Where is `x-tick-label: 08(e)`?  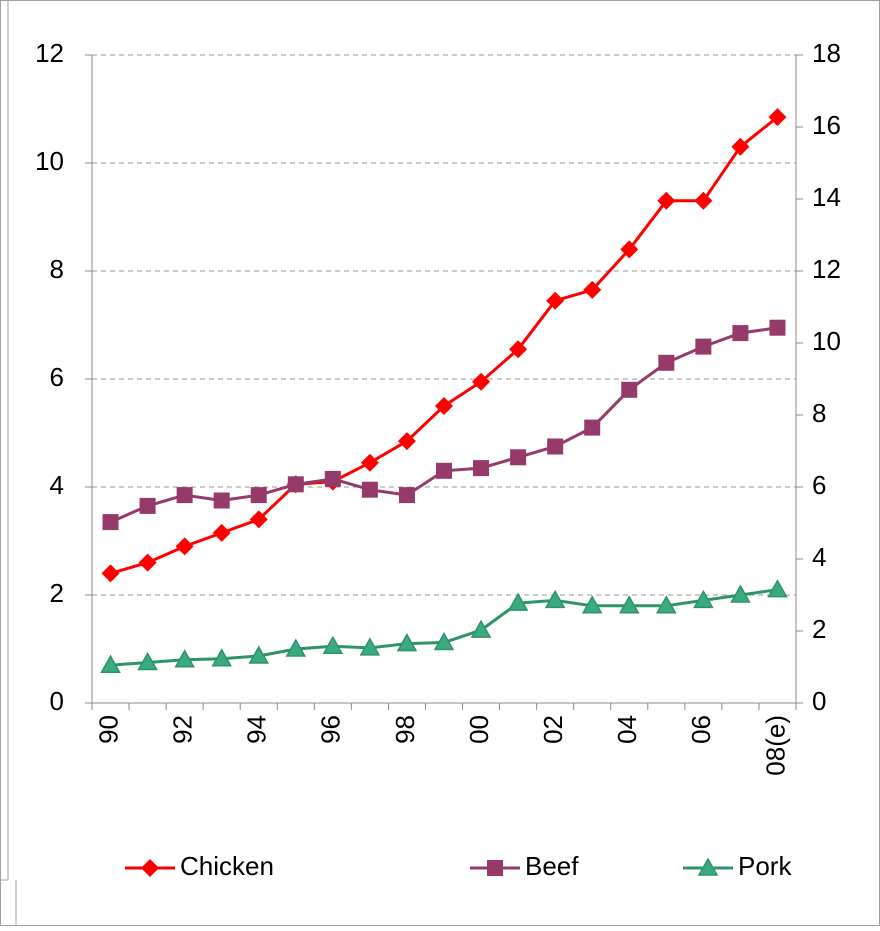 x-tick-label: 08(e) is located at coordinates (775, 745).